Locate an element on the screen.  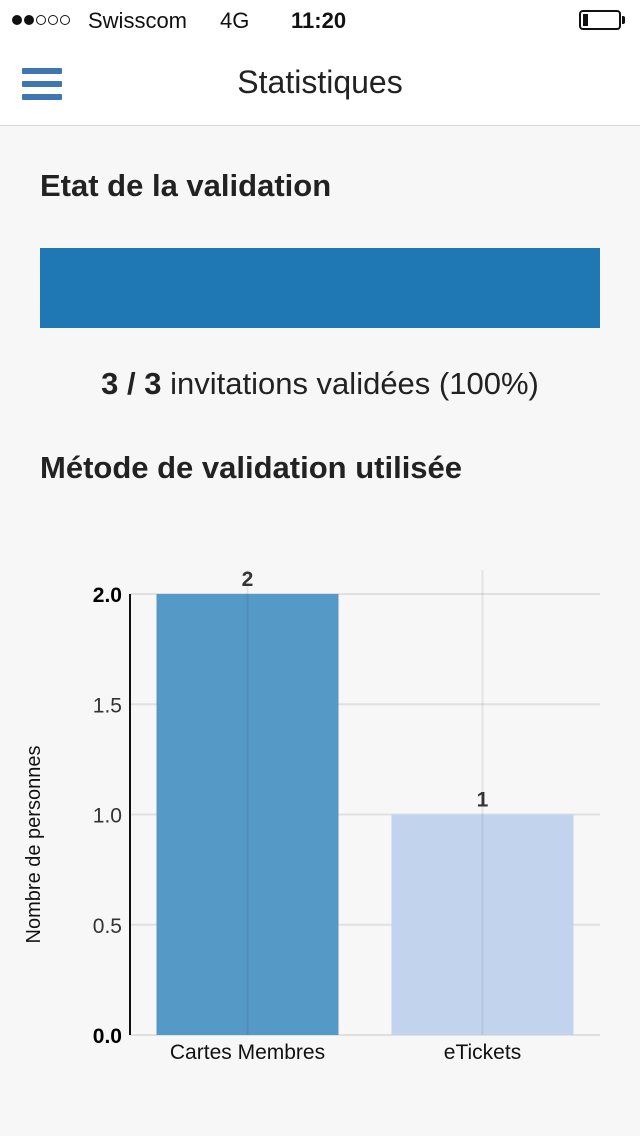
navigation-bar: Statistiques is located at coordinates (320, 83).